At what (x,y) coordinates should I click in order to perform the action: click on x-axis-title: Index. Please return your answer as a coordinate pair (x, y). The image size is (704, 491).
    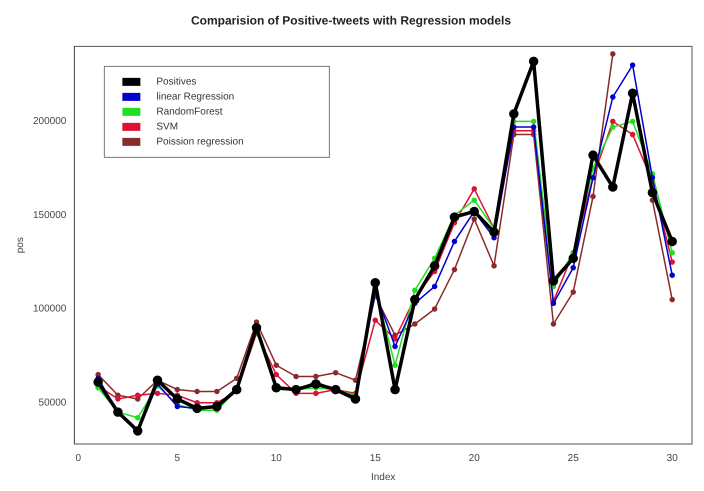
    Looking at the image, I should click on (383, 477).